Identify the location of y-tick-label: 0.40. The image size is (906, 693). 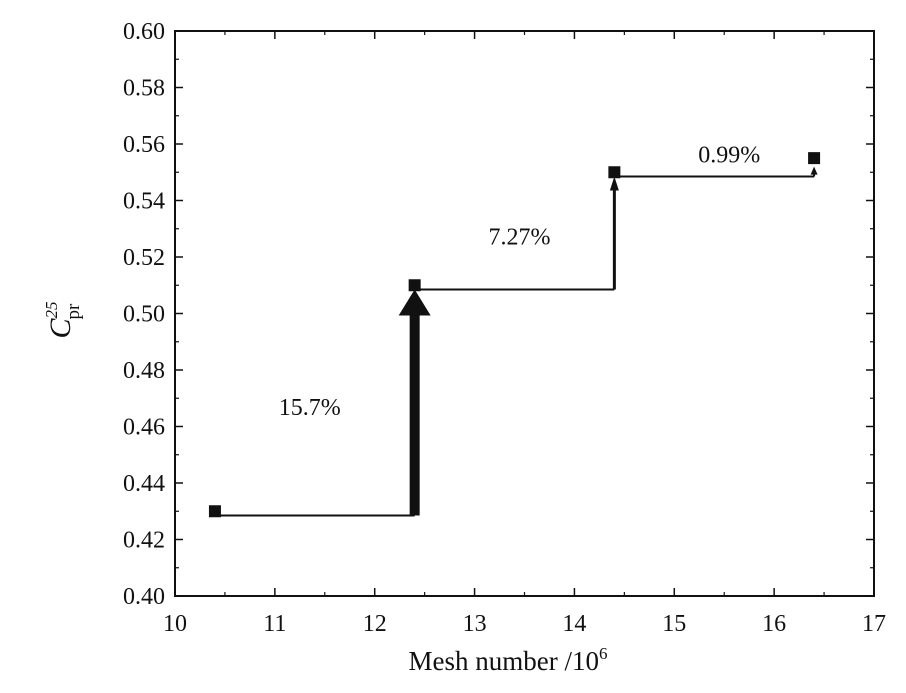
(144, 597).